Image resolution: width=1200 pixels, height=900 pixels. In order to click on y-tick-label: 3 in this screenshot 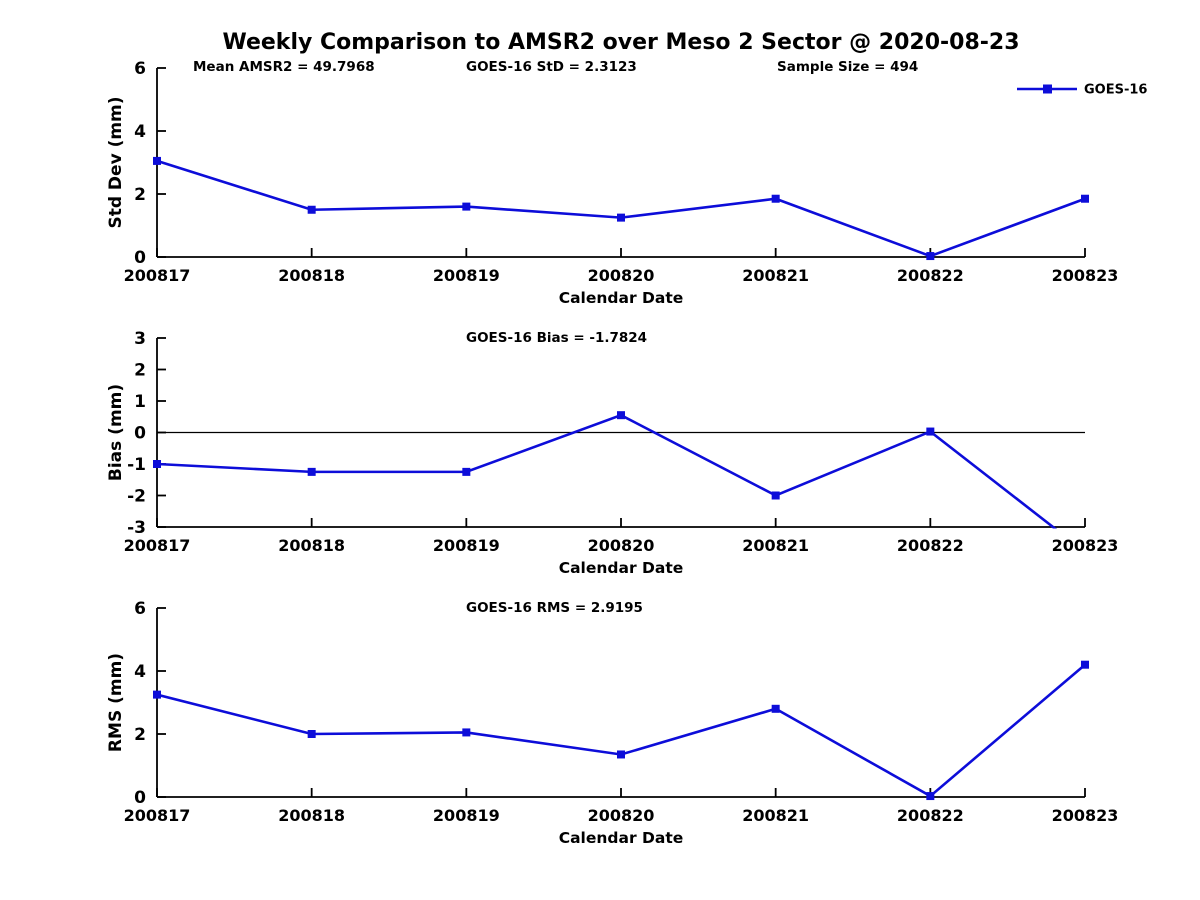, I will do `click(140, 339)`.